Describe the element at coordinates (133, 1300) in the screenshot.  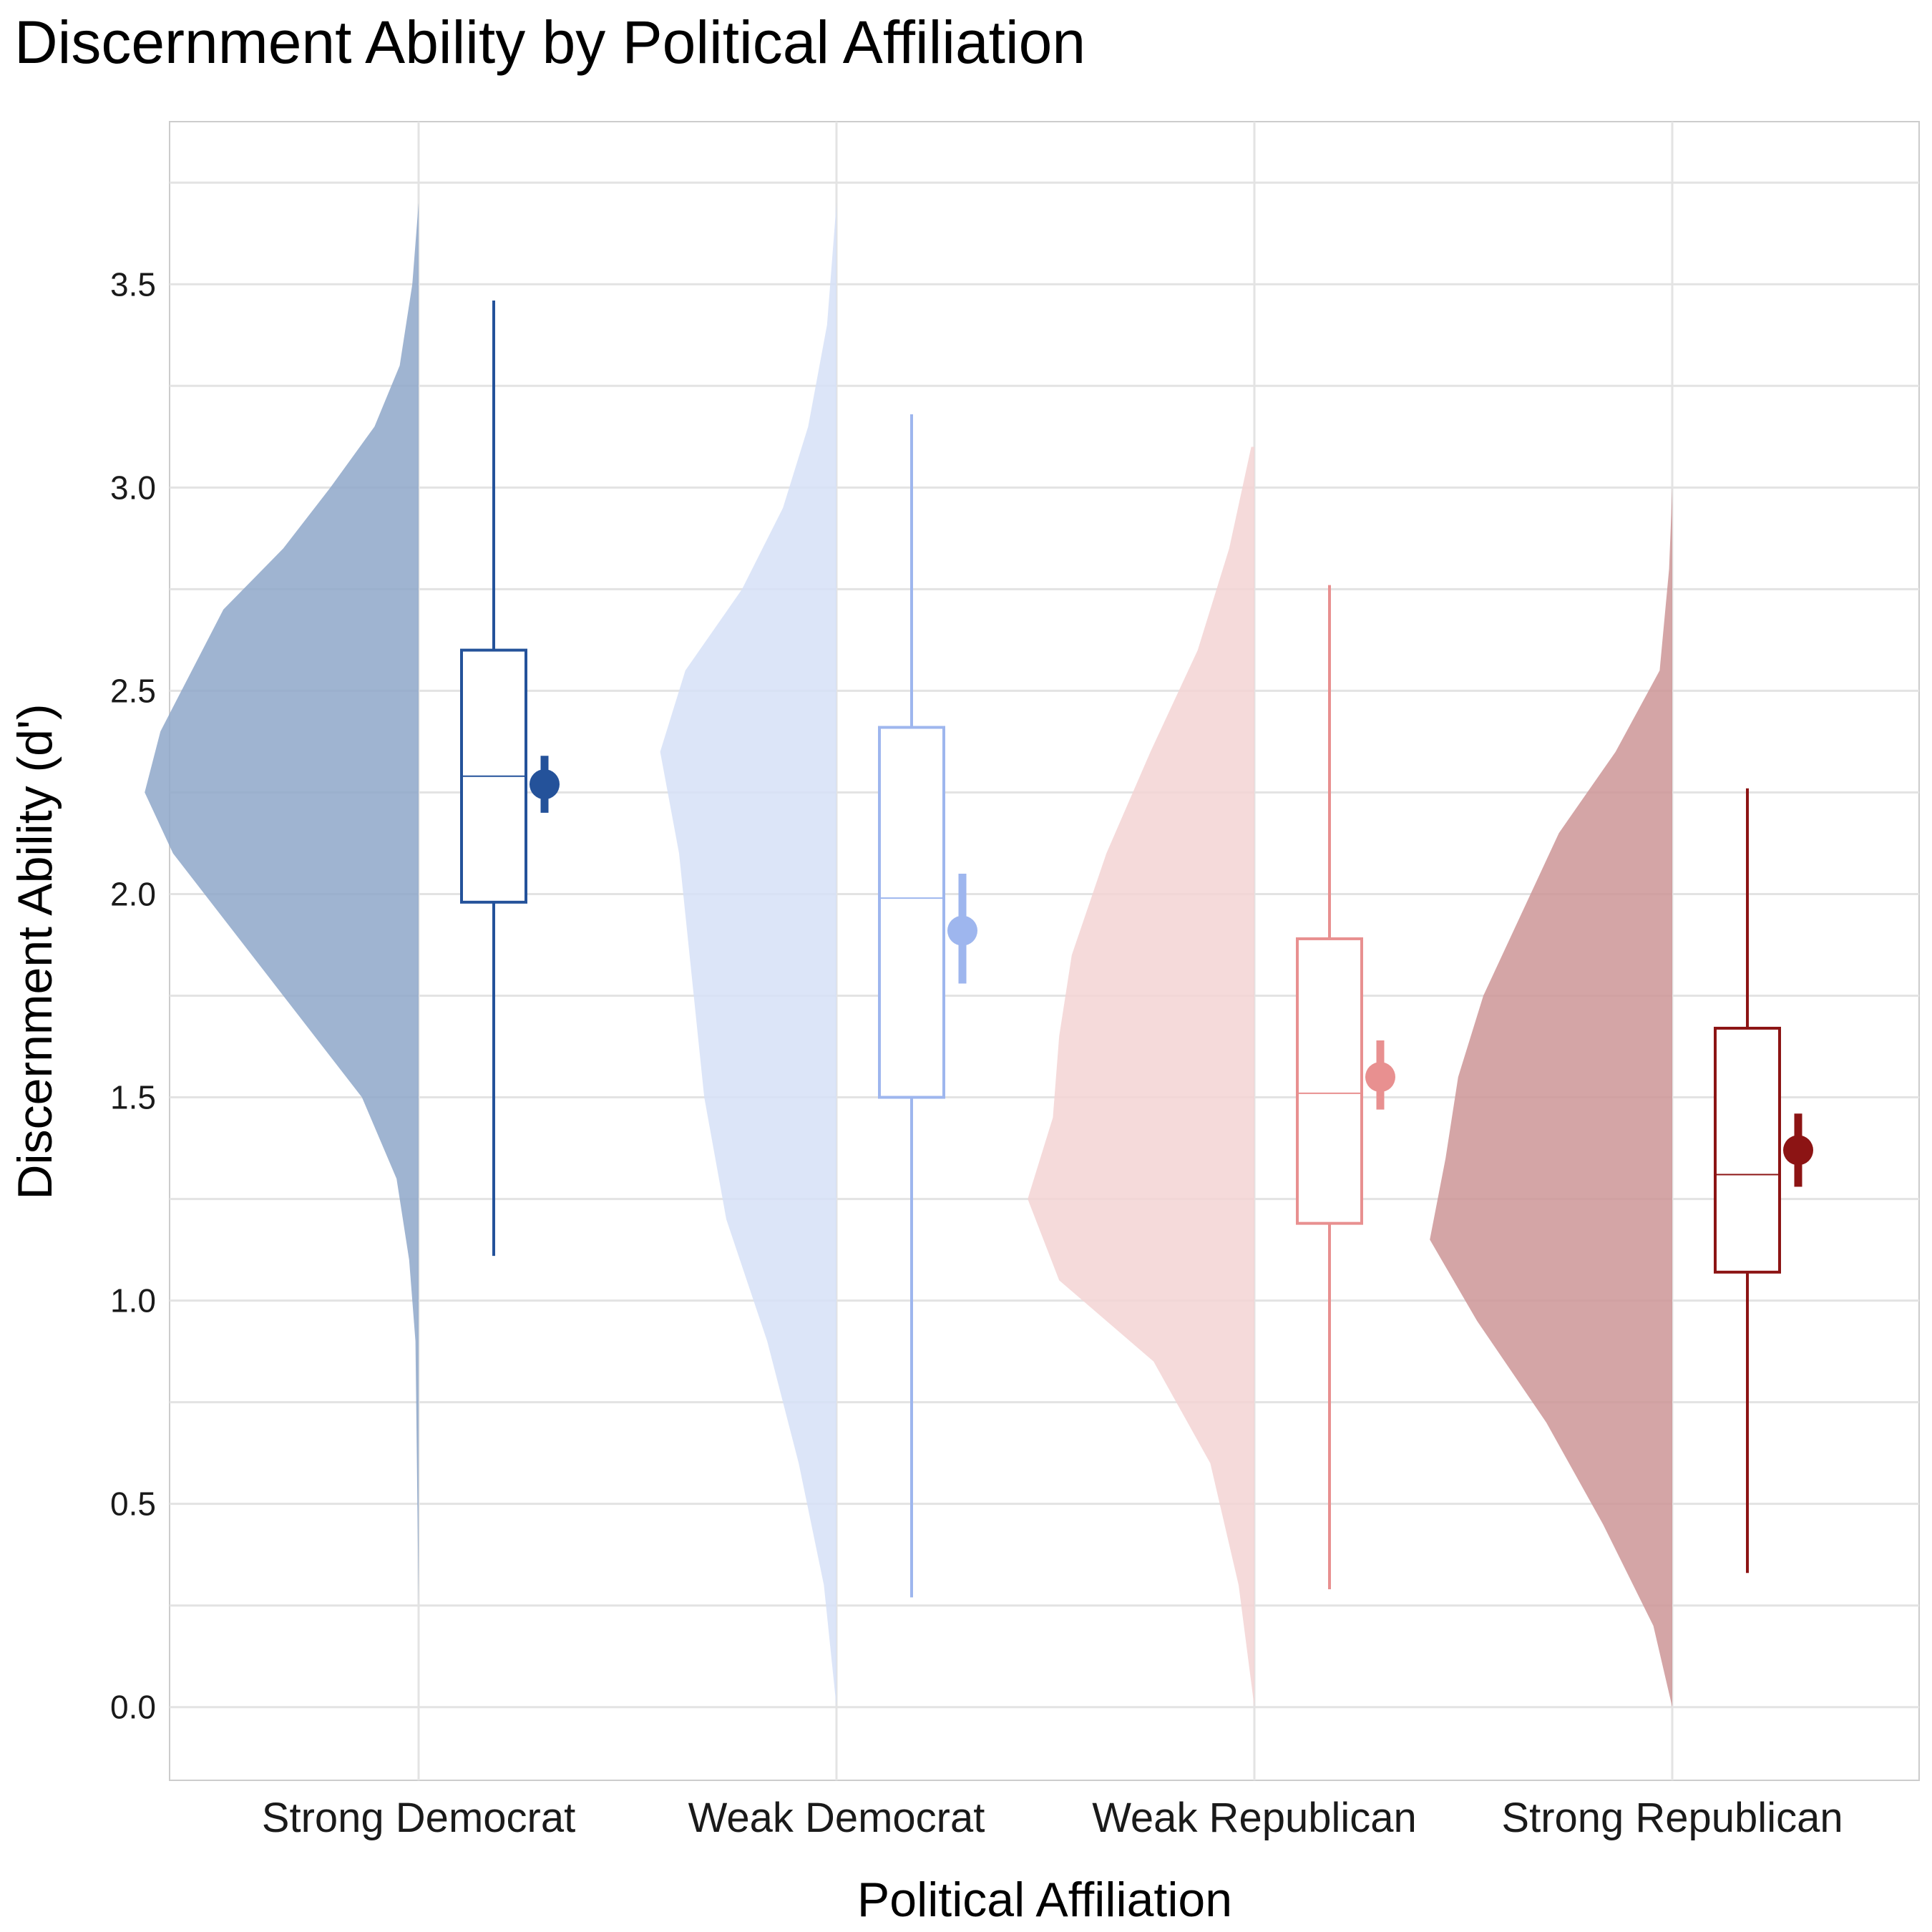
I see `y-tick-label: 1.0` at that location.